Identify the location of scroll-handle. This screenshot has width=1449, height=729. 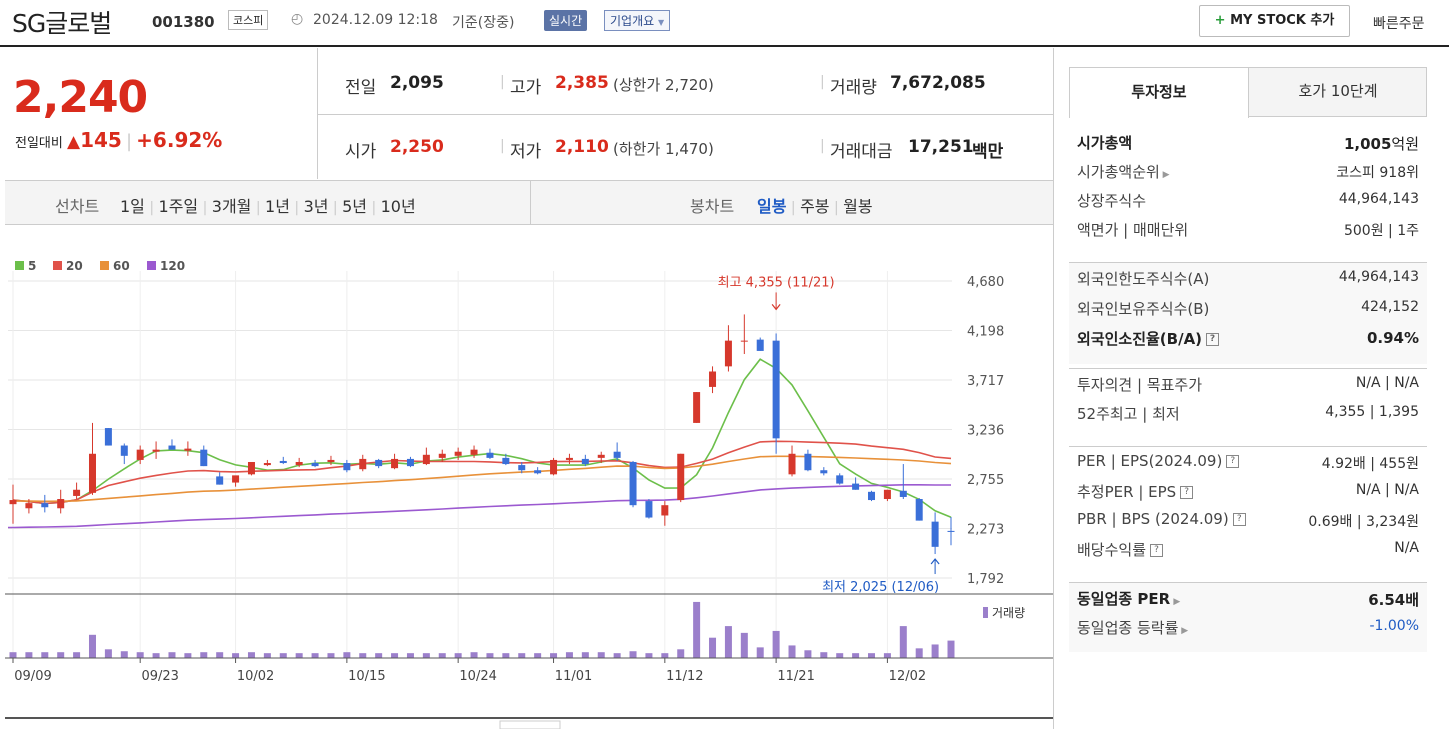
(530, 724).